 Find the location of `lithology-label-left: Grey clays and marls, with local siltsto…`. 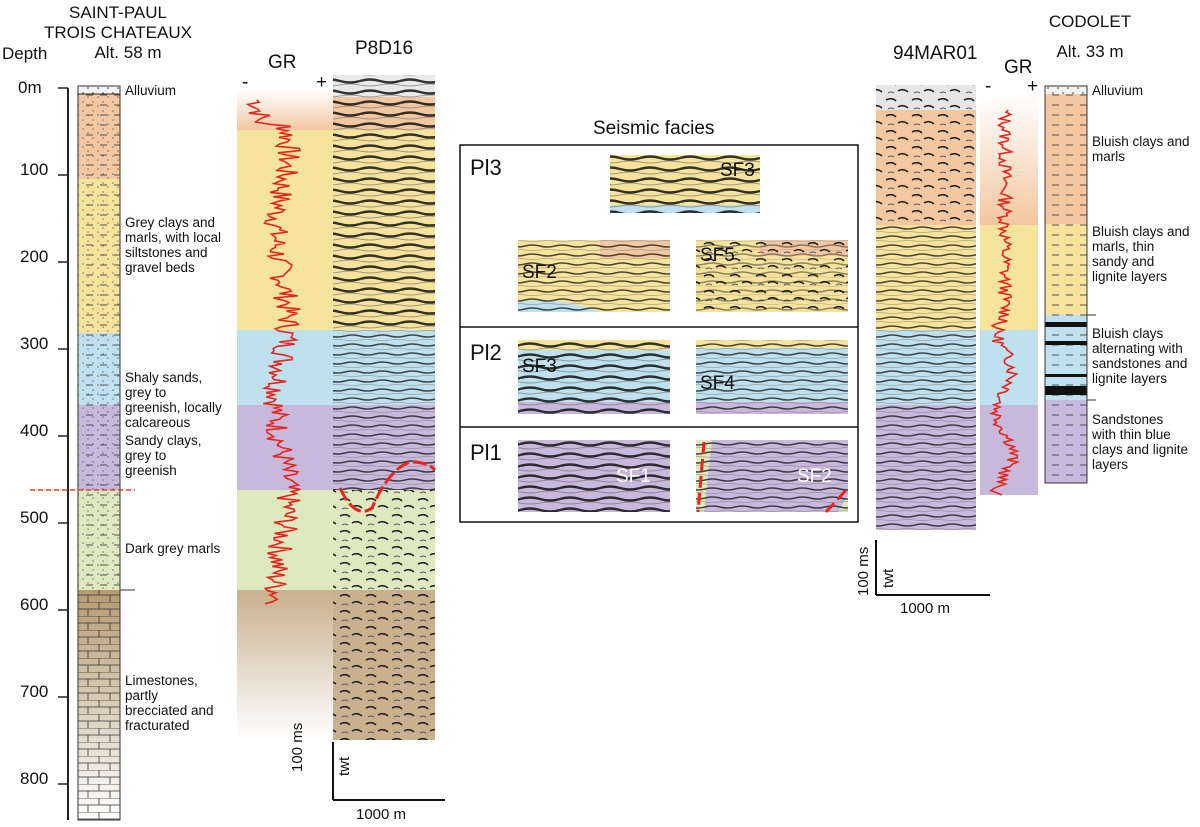

lithology-label-left: Grey clays and marls, with local siltsto… is located at coordinates (173, 245).